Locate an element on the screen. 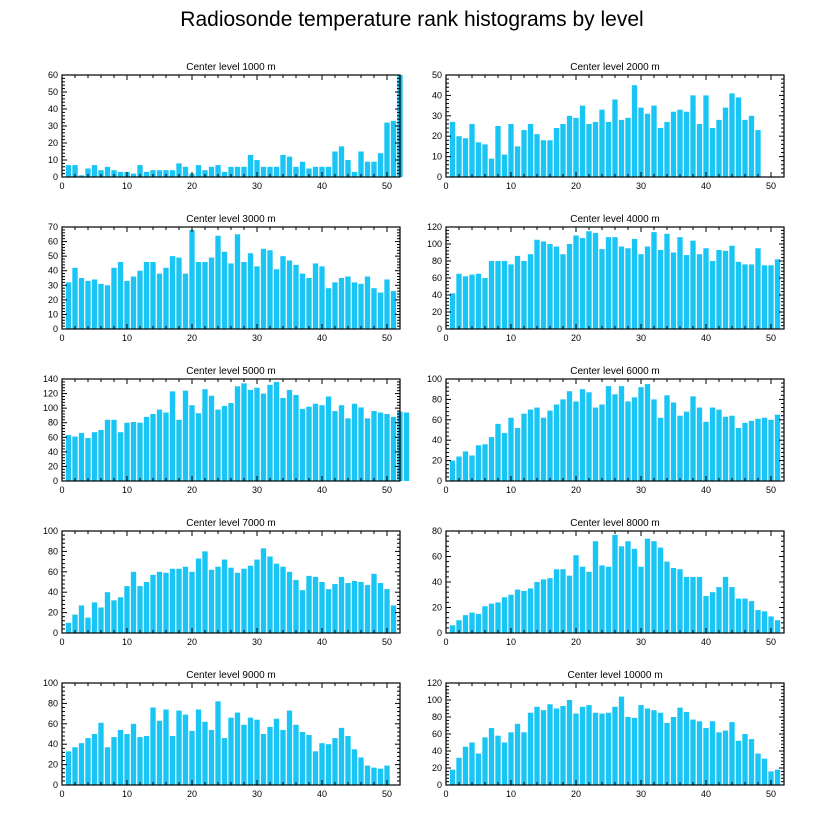  y-tick-label: 50 is located at coordinates (53, 256).